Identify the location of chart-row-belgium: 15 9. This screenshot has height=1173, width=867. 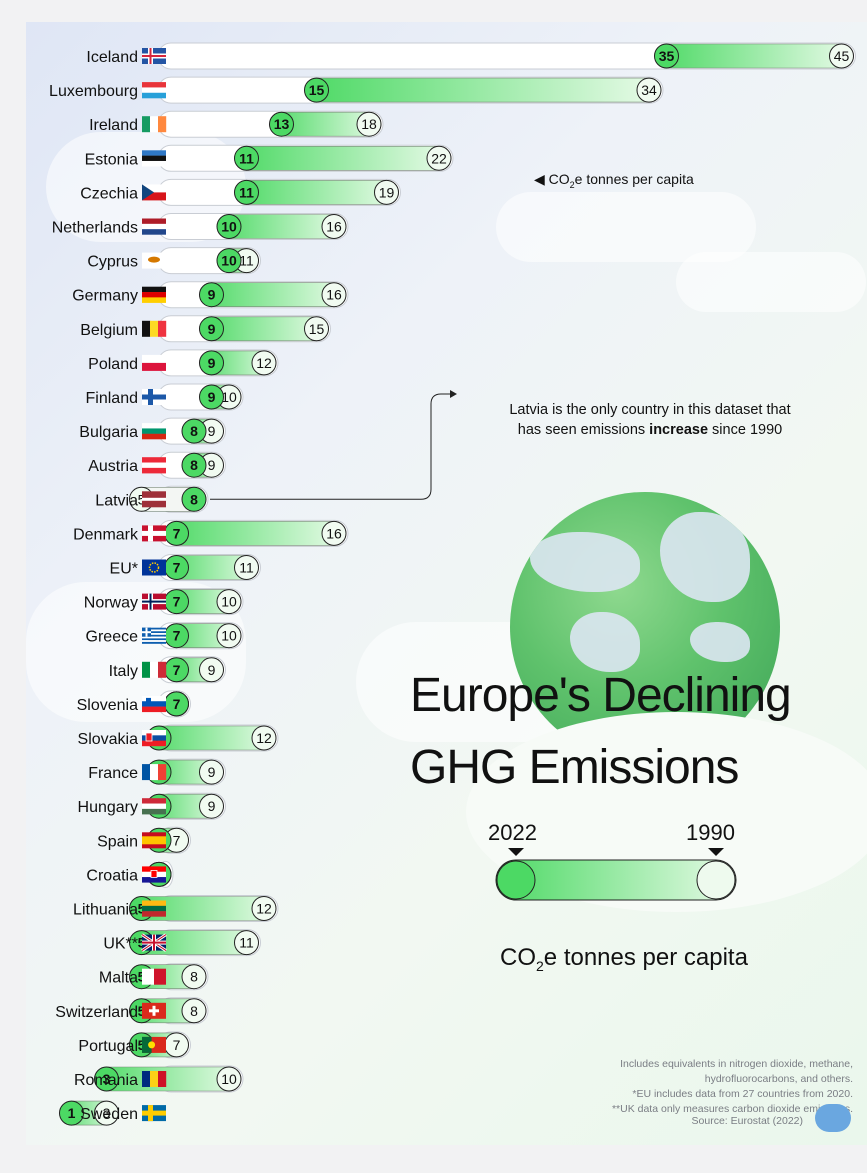
(244, 329).